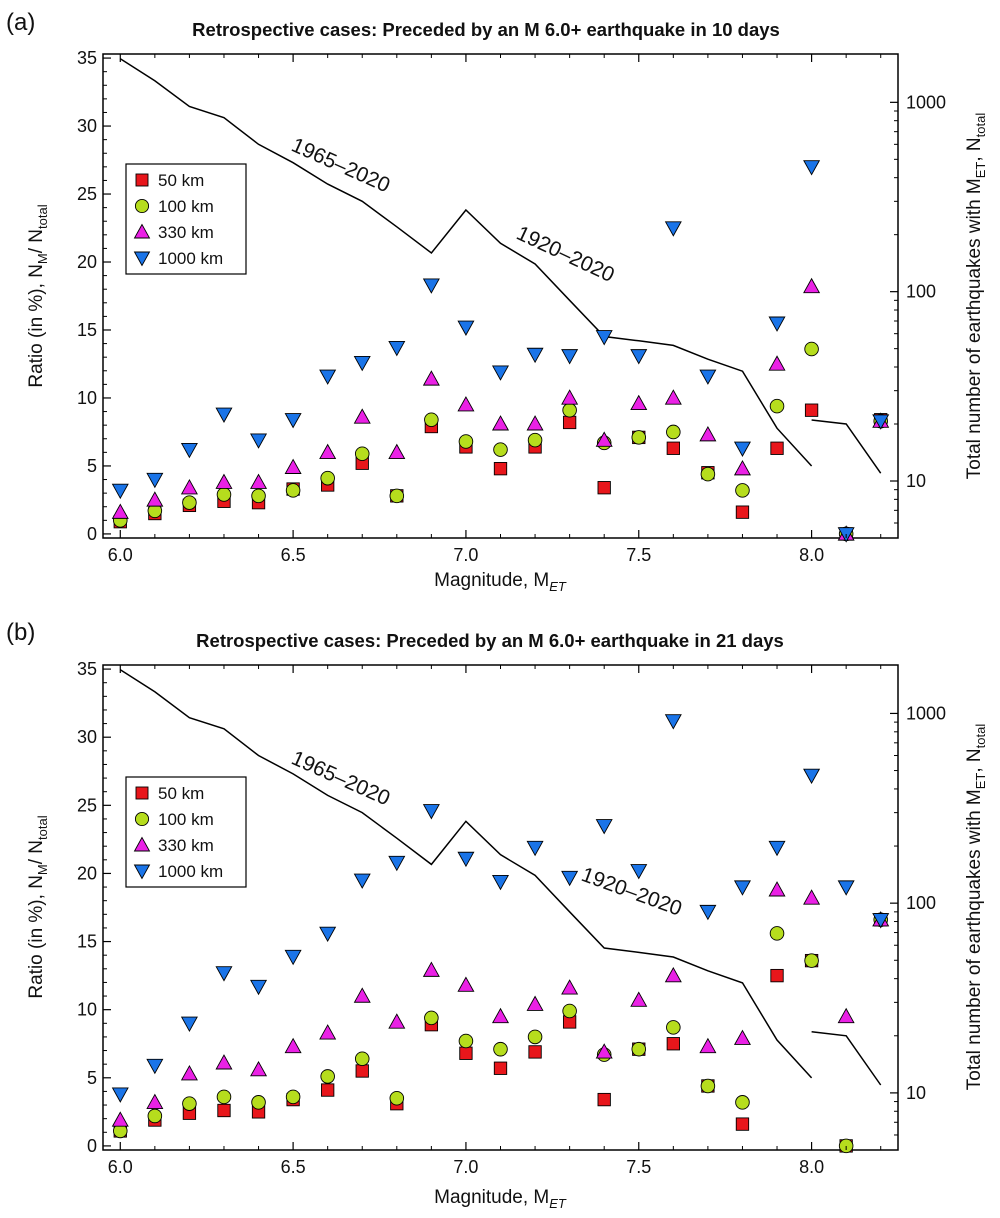  I want to click on panel-a-legend: 50 km 100 km 330 km 1000 km, so click(186, 219).